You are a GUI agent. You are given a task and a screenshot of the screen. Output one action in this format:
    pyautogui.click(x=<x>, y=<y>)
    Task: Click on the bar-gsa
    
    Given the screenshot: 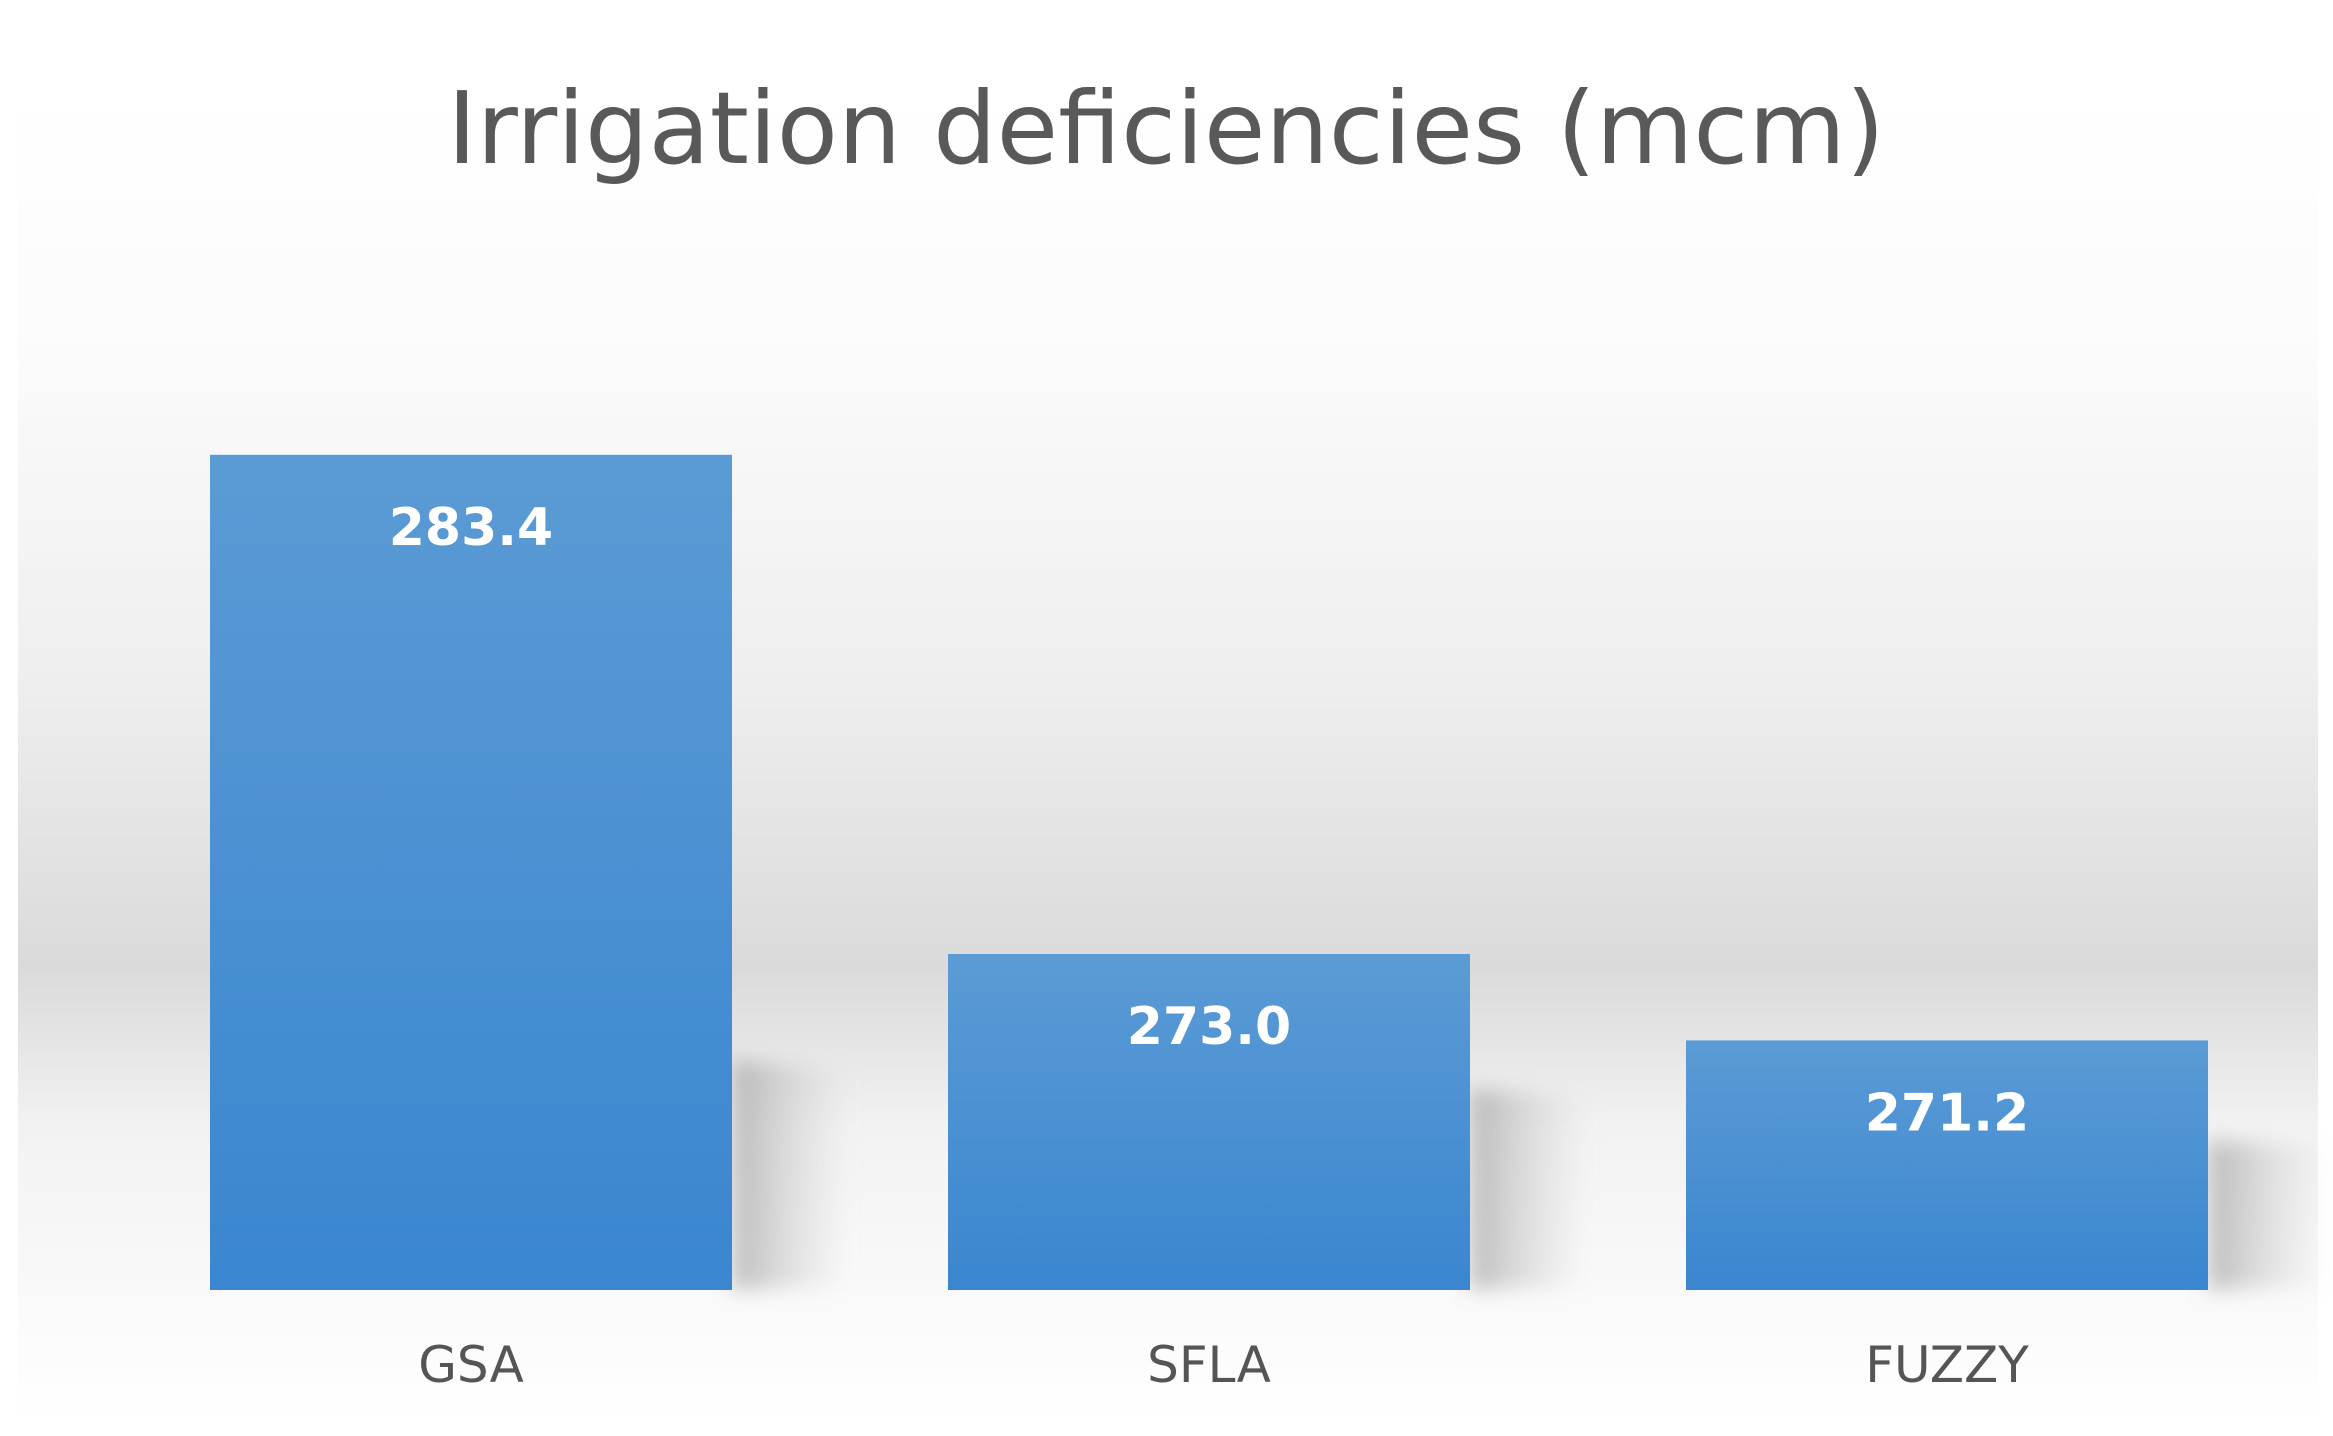 What is the action you would take?
    pyautogui.click(x=471, y=872)
    